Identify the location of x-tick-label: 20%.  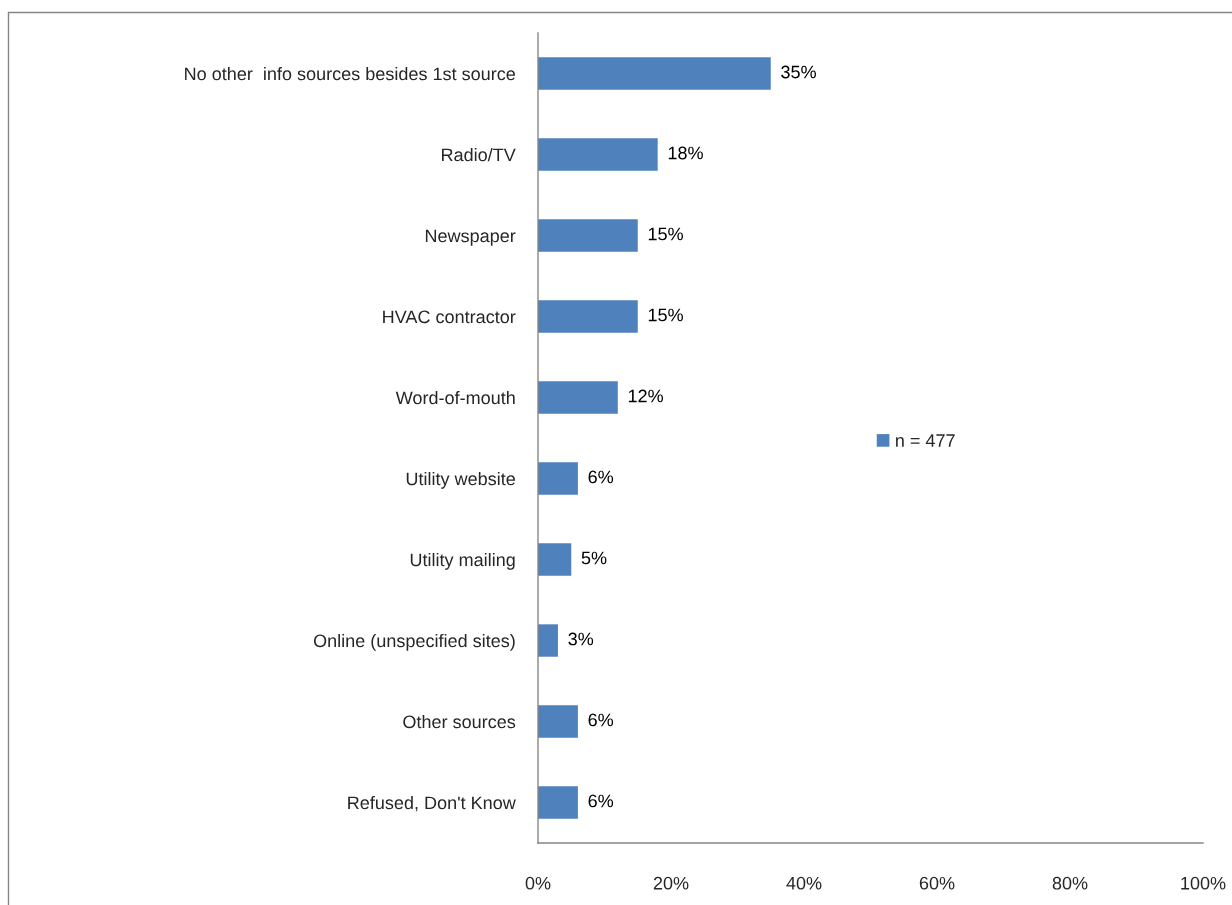
(671, 883).